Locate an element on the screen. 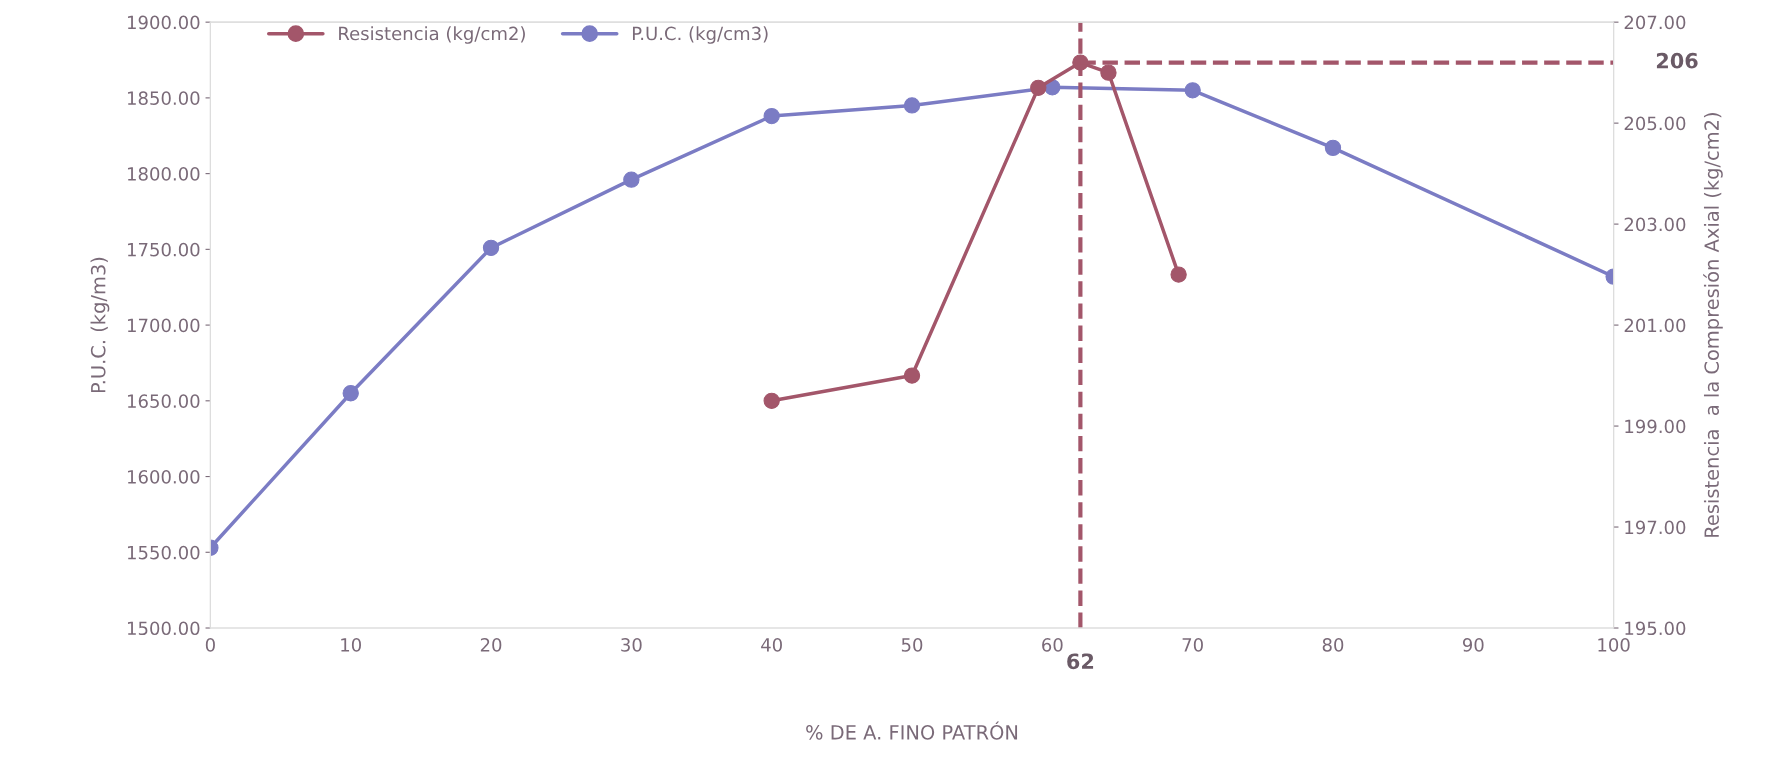 The width and height of the screenshot is (1783, 764). y2-tick-label: 205.00 is located at coordinates (1655, 123).